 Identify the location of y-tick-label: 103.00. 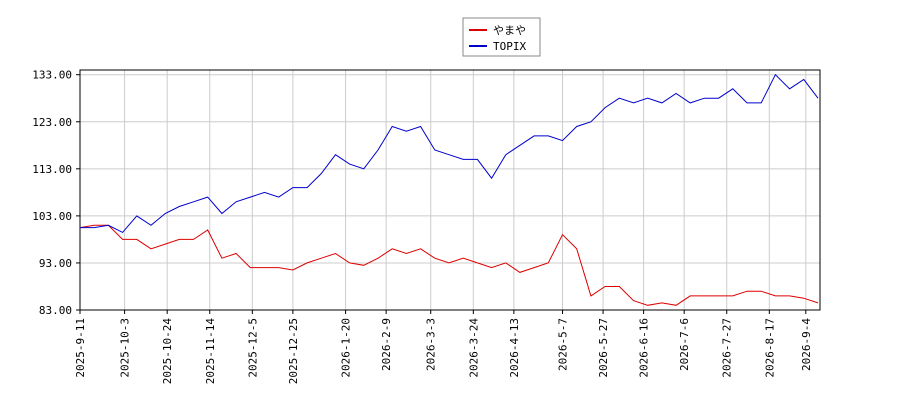
(52, 216).